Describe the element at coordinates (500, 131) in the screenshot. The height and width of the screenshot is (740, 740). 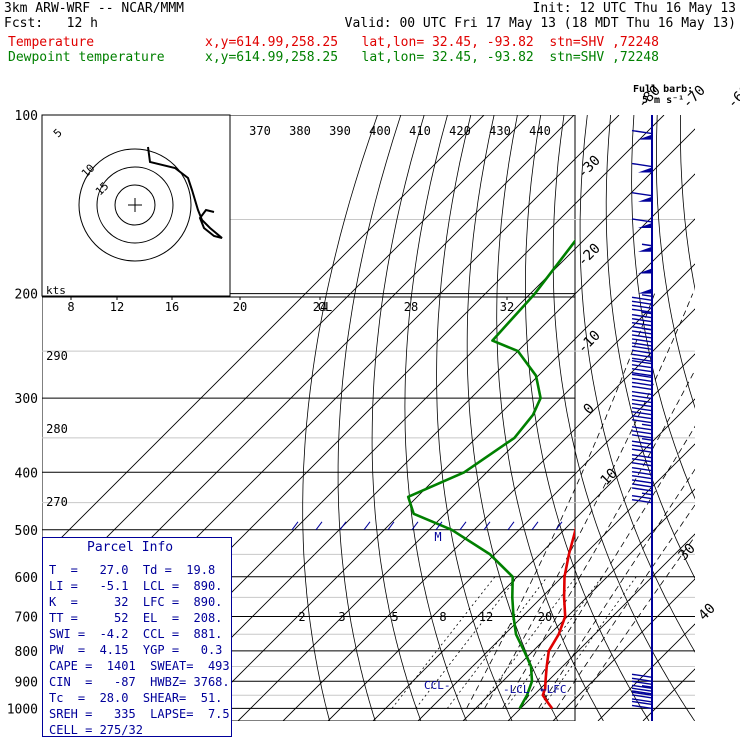
I see `theta-label: 430` at that location.